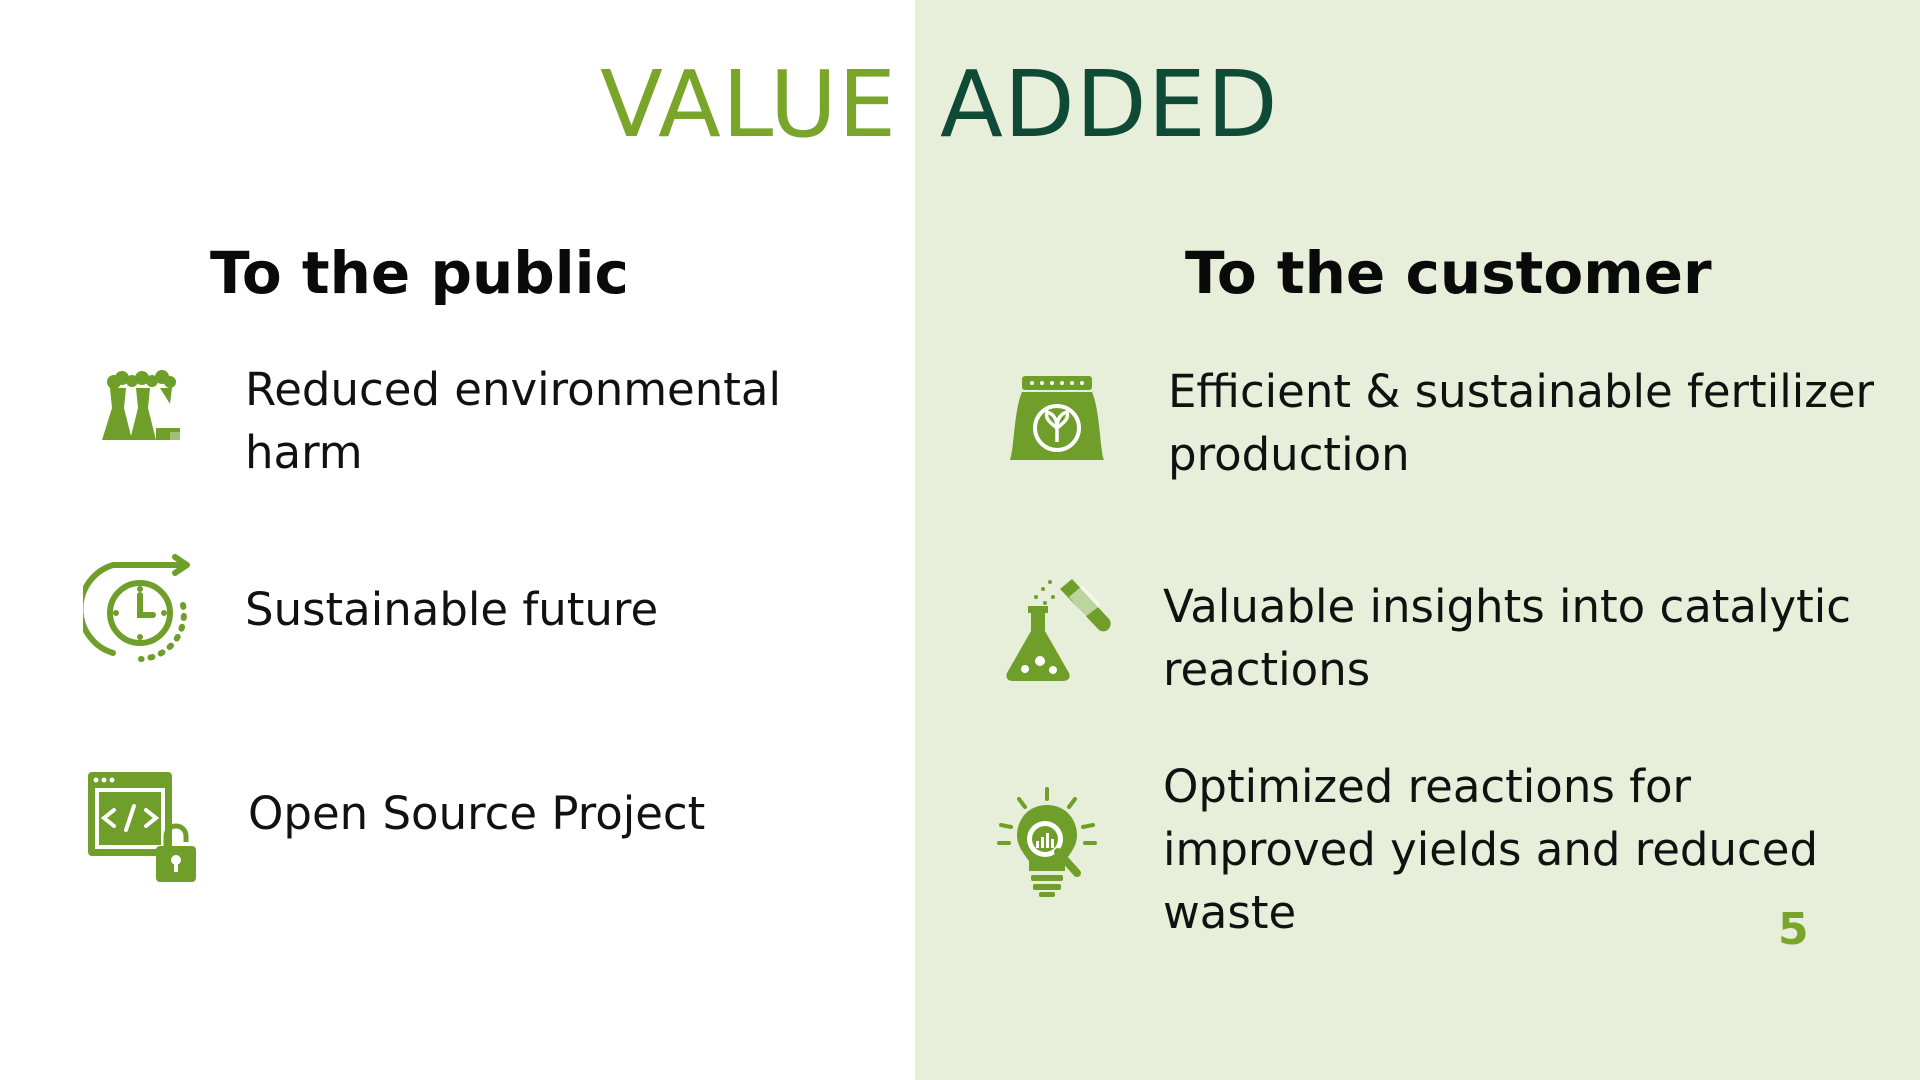 The image size is (1920, 1080). I want to click on right-heading: To the customer, so click(1448, 273).